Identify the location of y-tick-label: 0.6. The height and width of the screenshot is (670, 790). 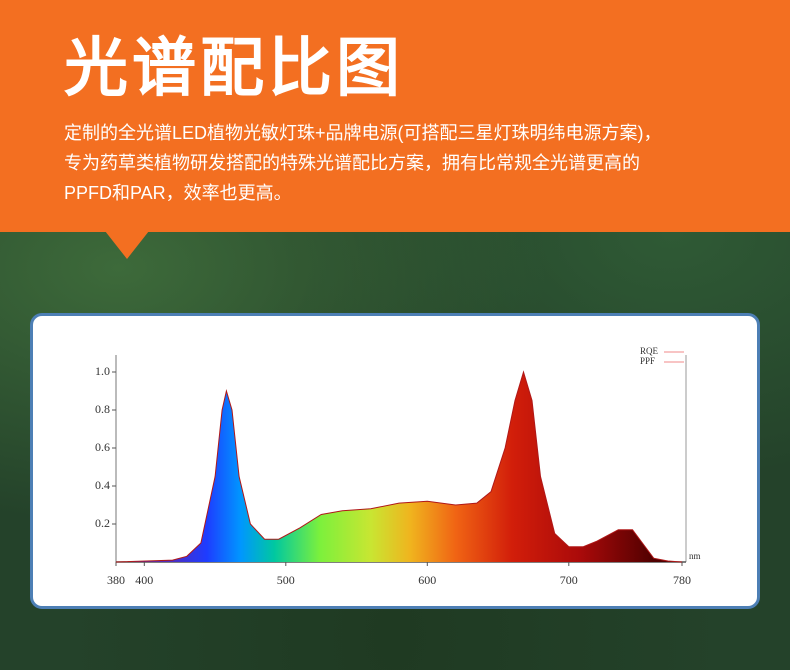
(102, 447).